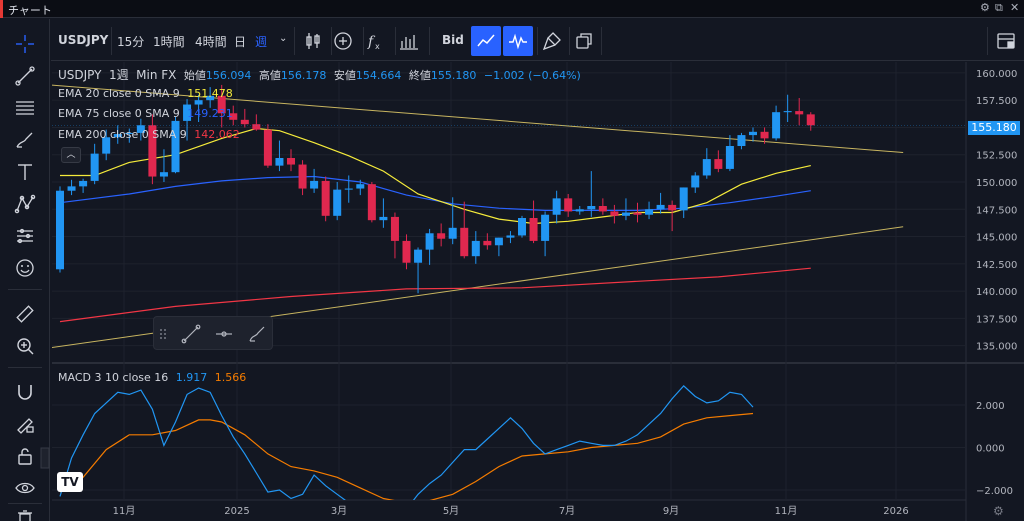 Image resolution: width=1024 pixels, height=521 pixels. What do you see at coordinates (25, 513) in the screenshot?
I see `trash-icon` at bounding box center [25, 513].